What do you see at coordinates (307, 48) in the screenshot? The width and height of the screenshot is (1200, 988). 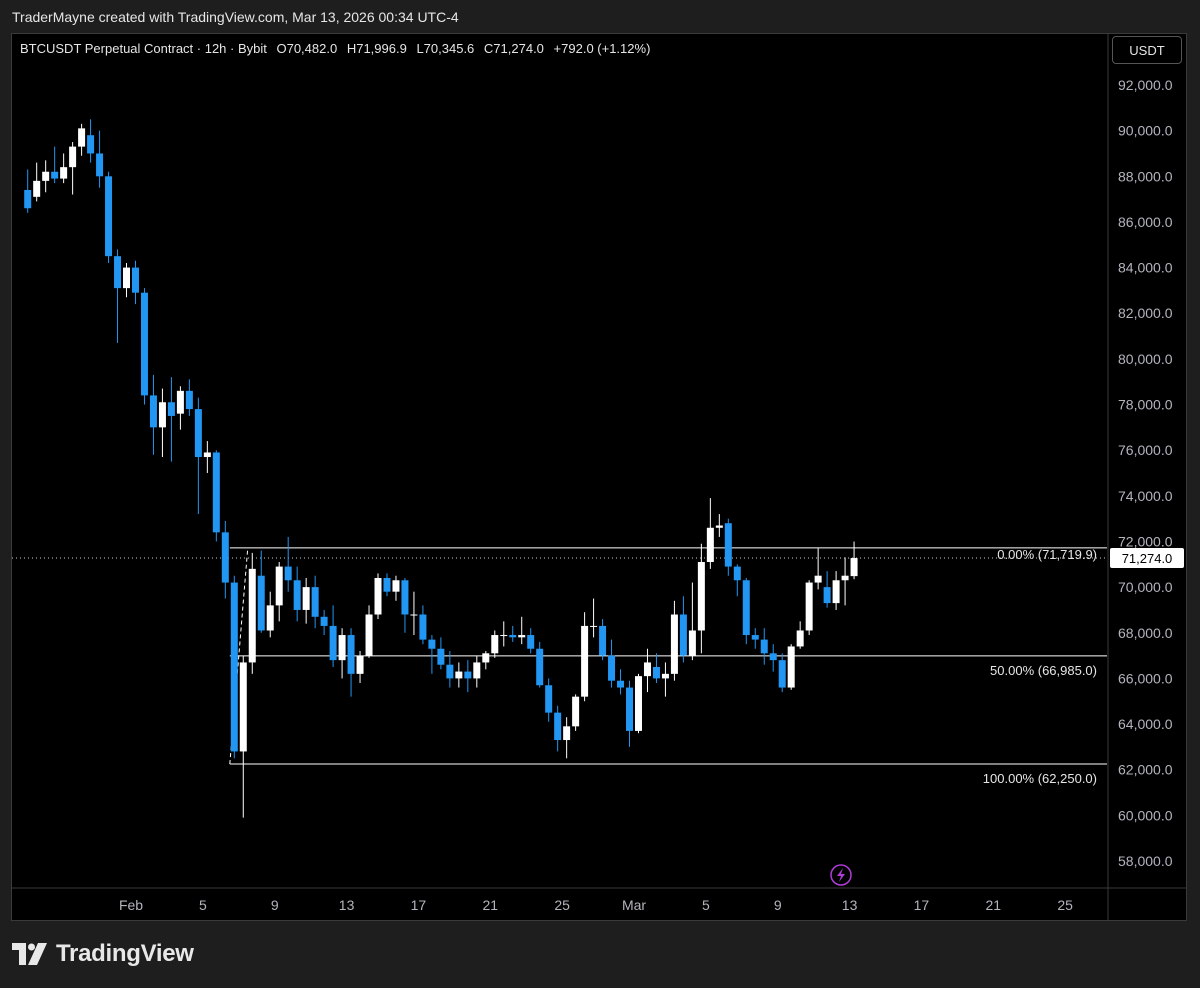 I see `ohlc-open: O70,482.0` at bounding box center [307, 48].